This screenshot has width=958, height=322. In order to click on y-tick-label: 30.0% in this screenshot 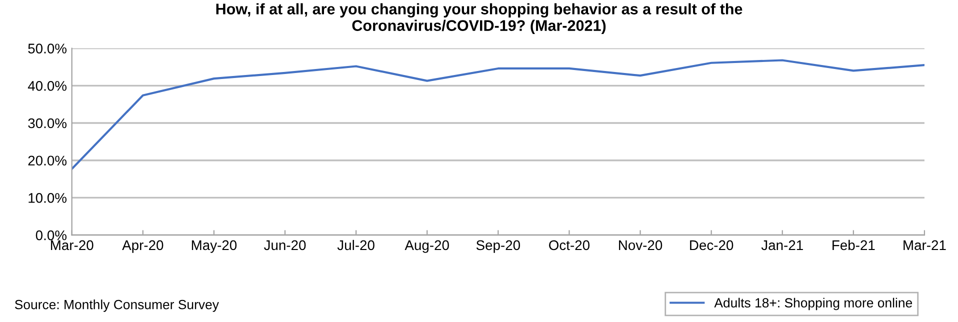, I will do `click(47, 123)`.